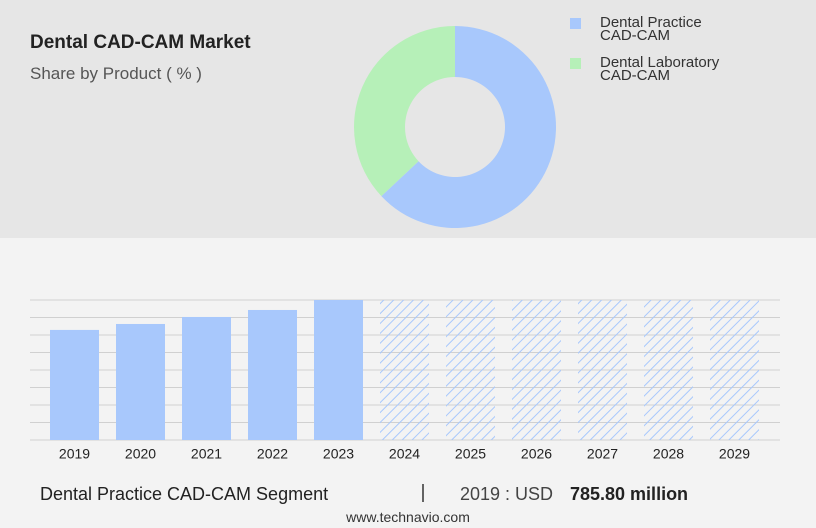  What do you see at coordinates (536, 454) in the screenshot?
I see `x-tick-label: 2026` at bounding box center [536, 454].